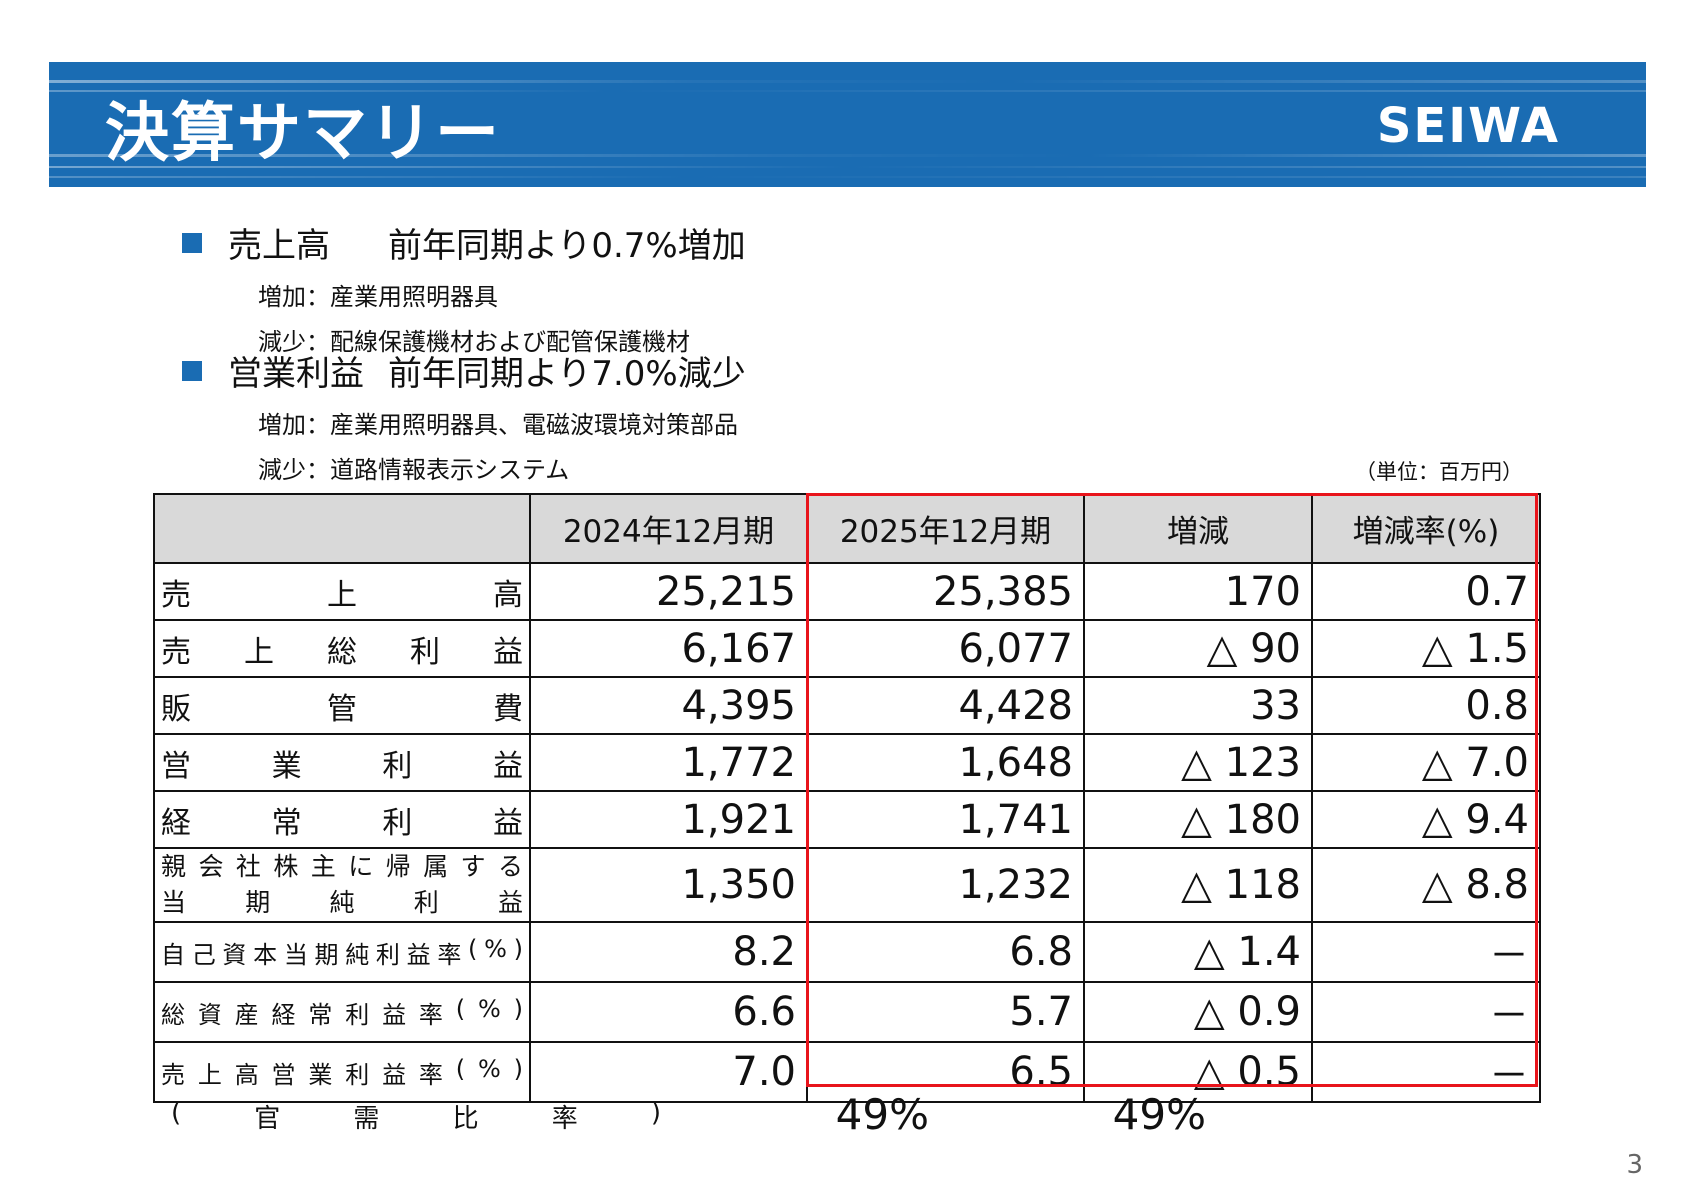 The height and width of the screenshot is (1190, 1684). What do you see at coordinates (342, 705) in the screenshot?
I see `row-label: 販 管 費` at bounding box center [342, 705].